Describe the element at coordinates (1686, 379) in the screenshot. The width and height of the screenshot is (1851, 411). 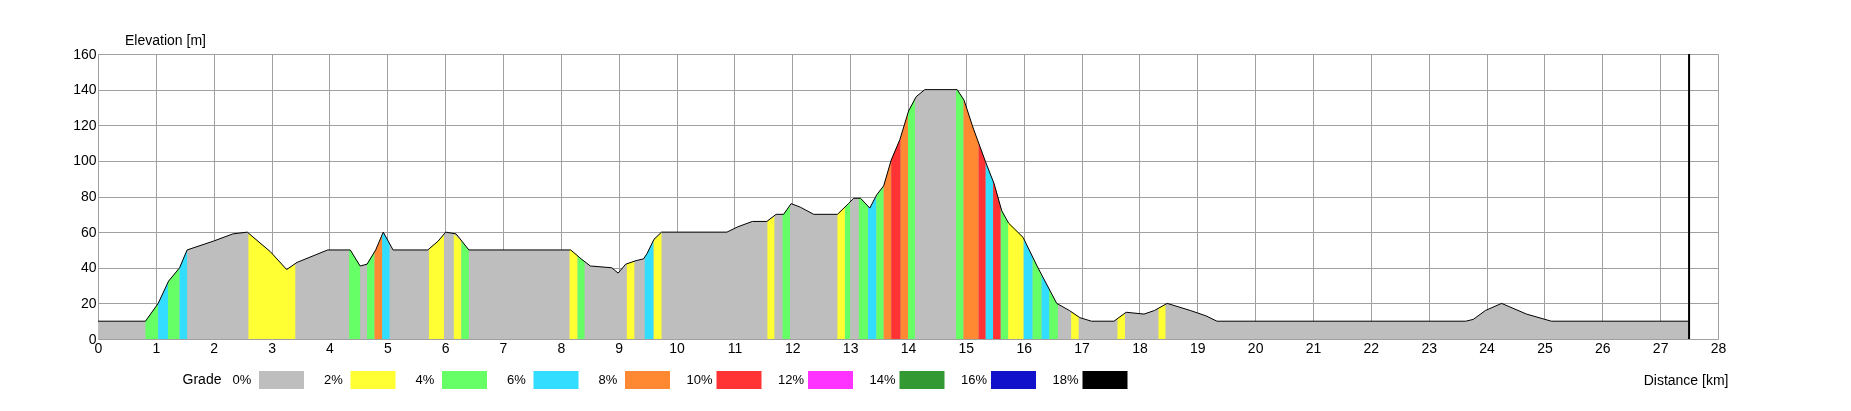
I see `x-axis-title: Distance [km]` at that location.